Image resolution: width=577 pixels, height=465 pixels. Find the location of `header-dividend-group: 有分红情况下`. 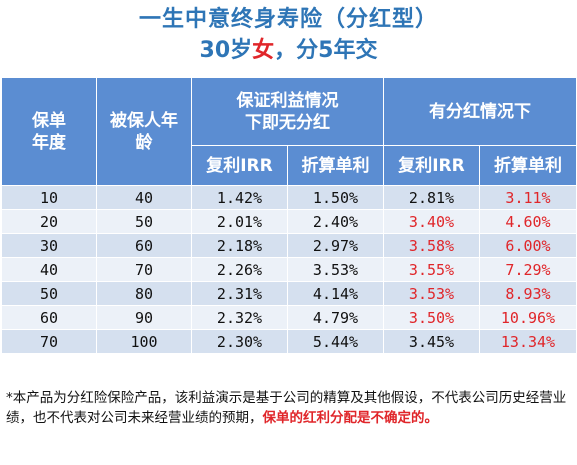

header-dividend-group: 有分红情况下 is located at coordinates (480, 111).